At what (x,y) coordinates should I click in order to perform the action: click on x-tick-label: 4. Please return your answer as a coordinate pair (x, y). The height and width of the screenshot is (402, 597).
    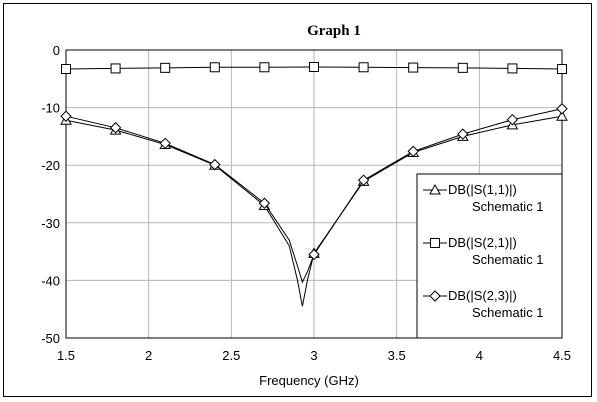
    Looking at the image, I should click on (479, 355).